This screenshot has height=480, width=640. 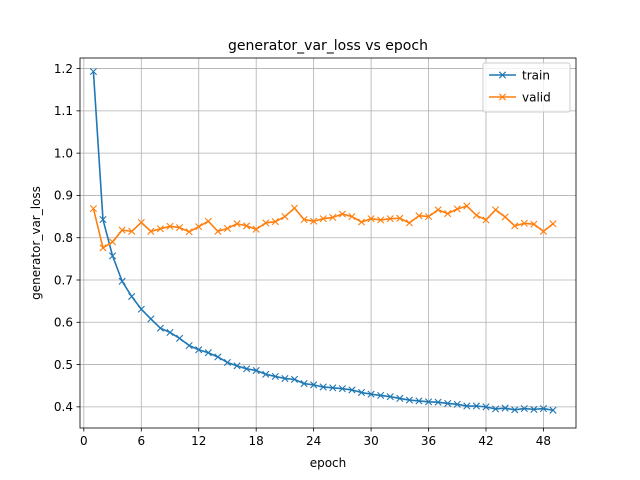 I want to click on y-tick-label: 0.4, so click(x=63, y=407).